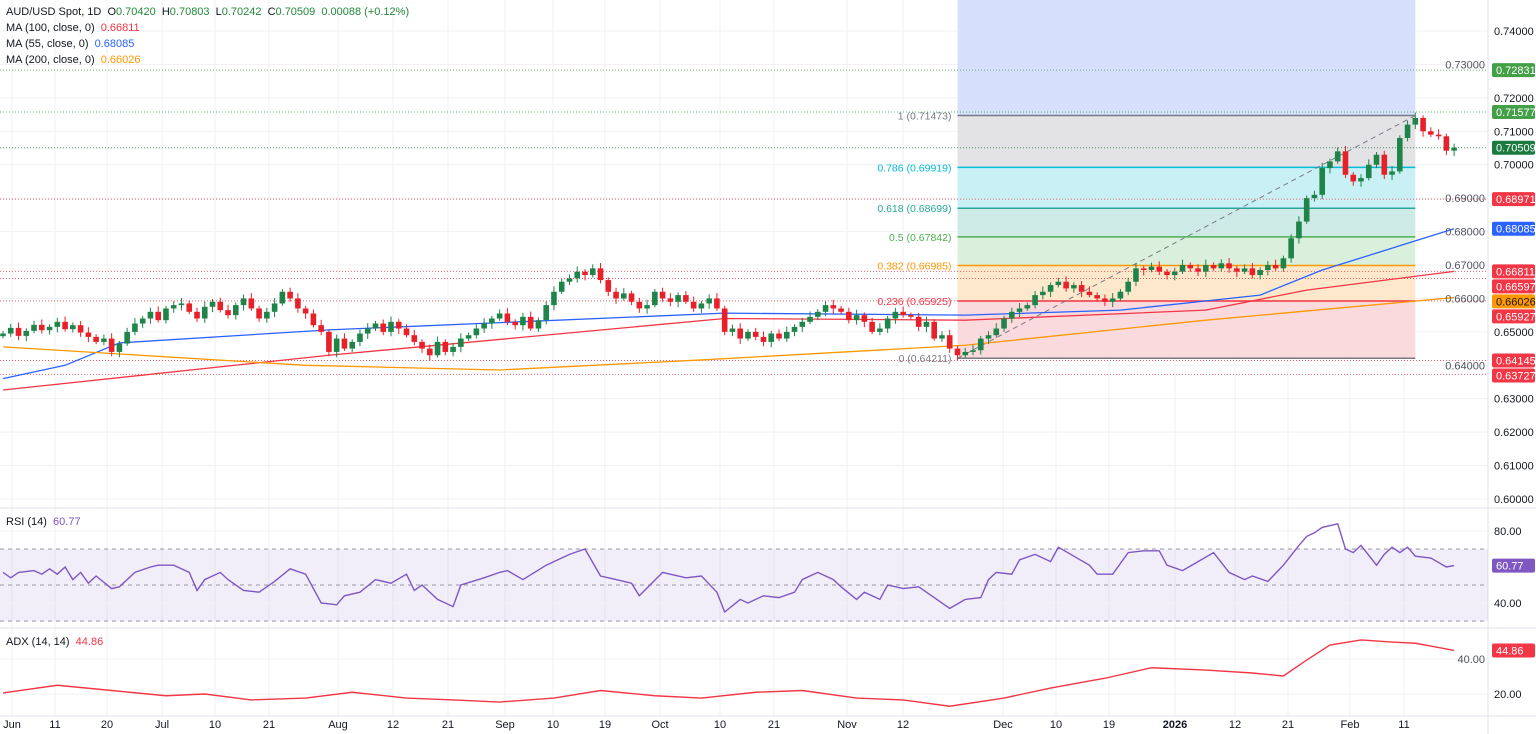 This screenshot has height=734, width=1536. What do you see at coordinates (448, 725) in the screenshot?
I see `time-axis-tick: 21` at bounding box center [448, 725].